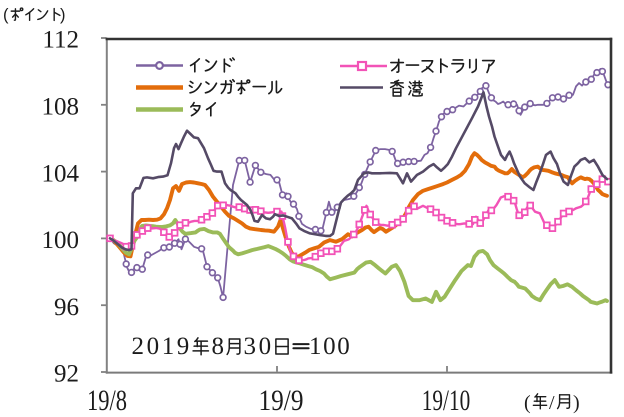 Image resolution: width=624 pixels, height=417 pixels. Describe the element at coordinates (446, 401) in the screenshot. I see `svg-text: 19/10` at that location.